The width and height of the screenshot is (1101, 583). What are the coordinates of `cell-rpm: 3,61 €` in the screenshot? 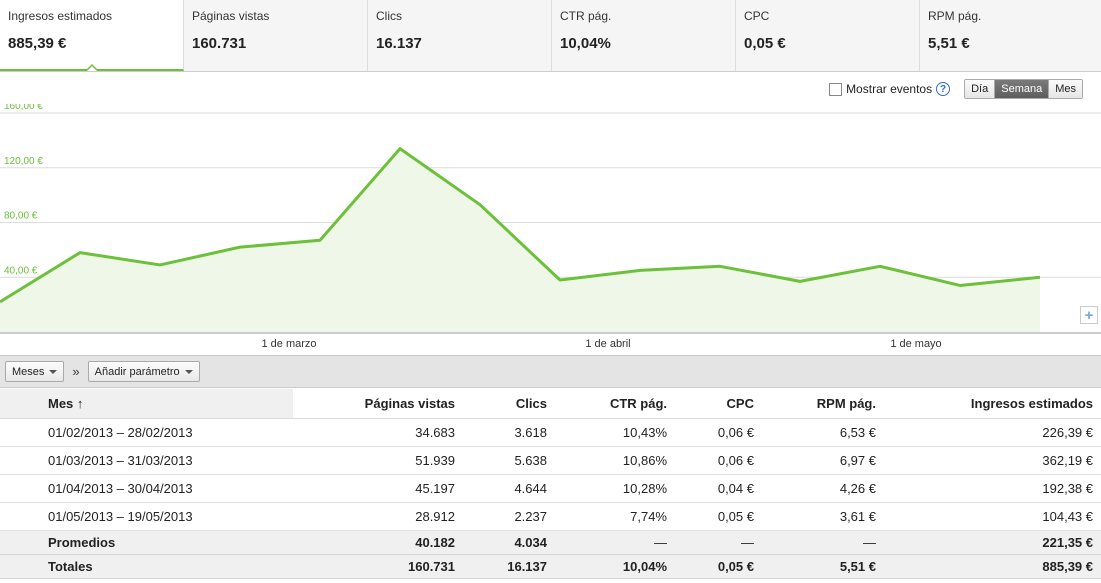 It's located at (823, 516).